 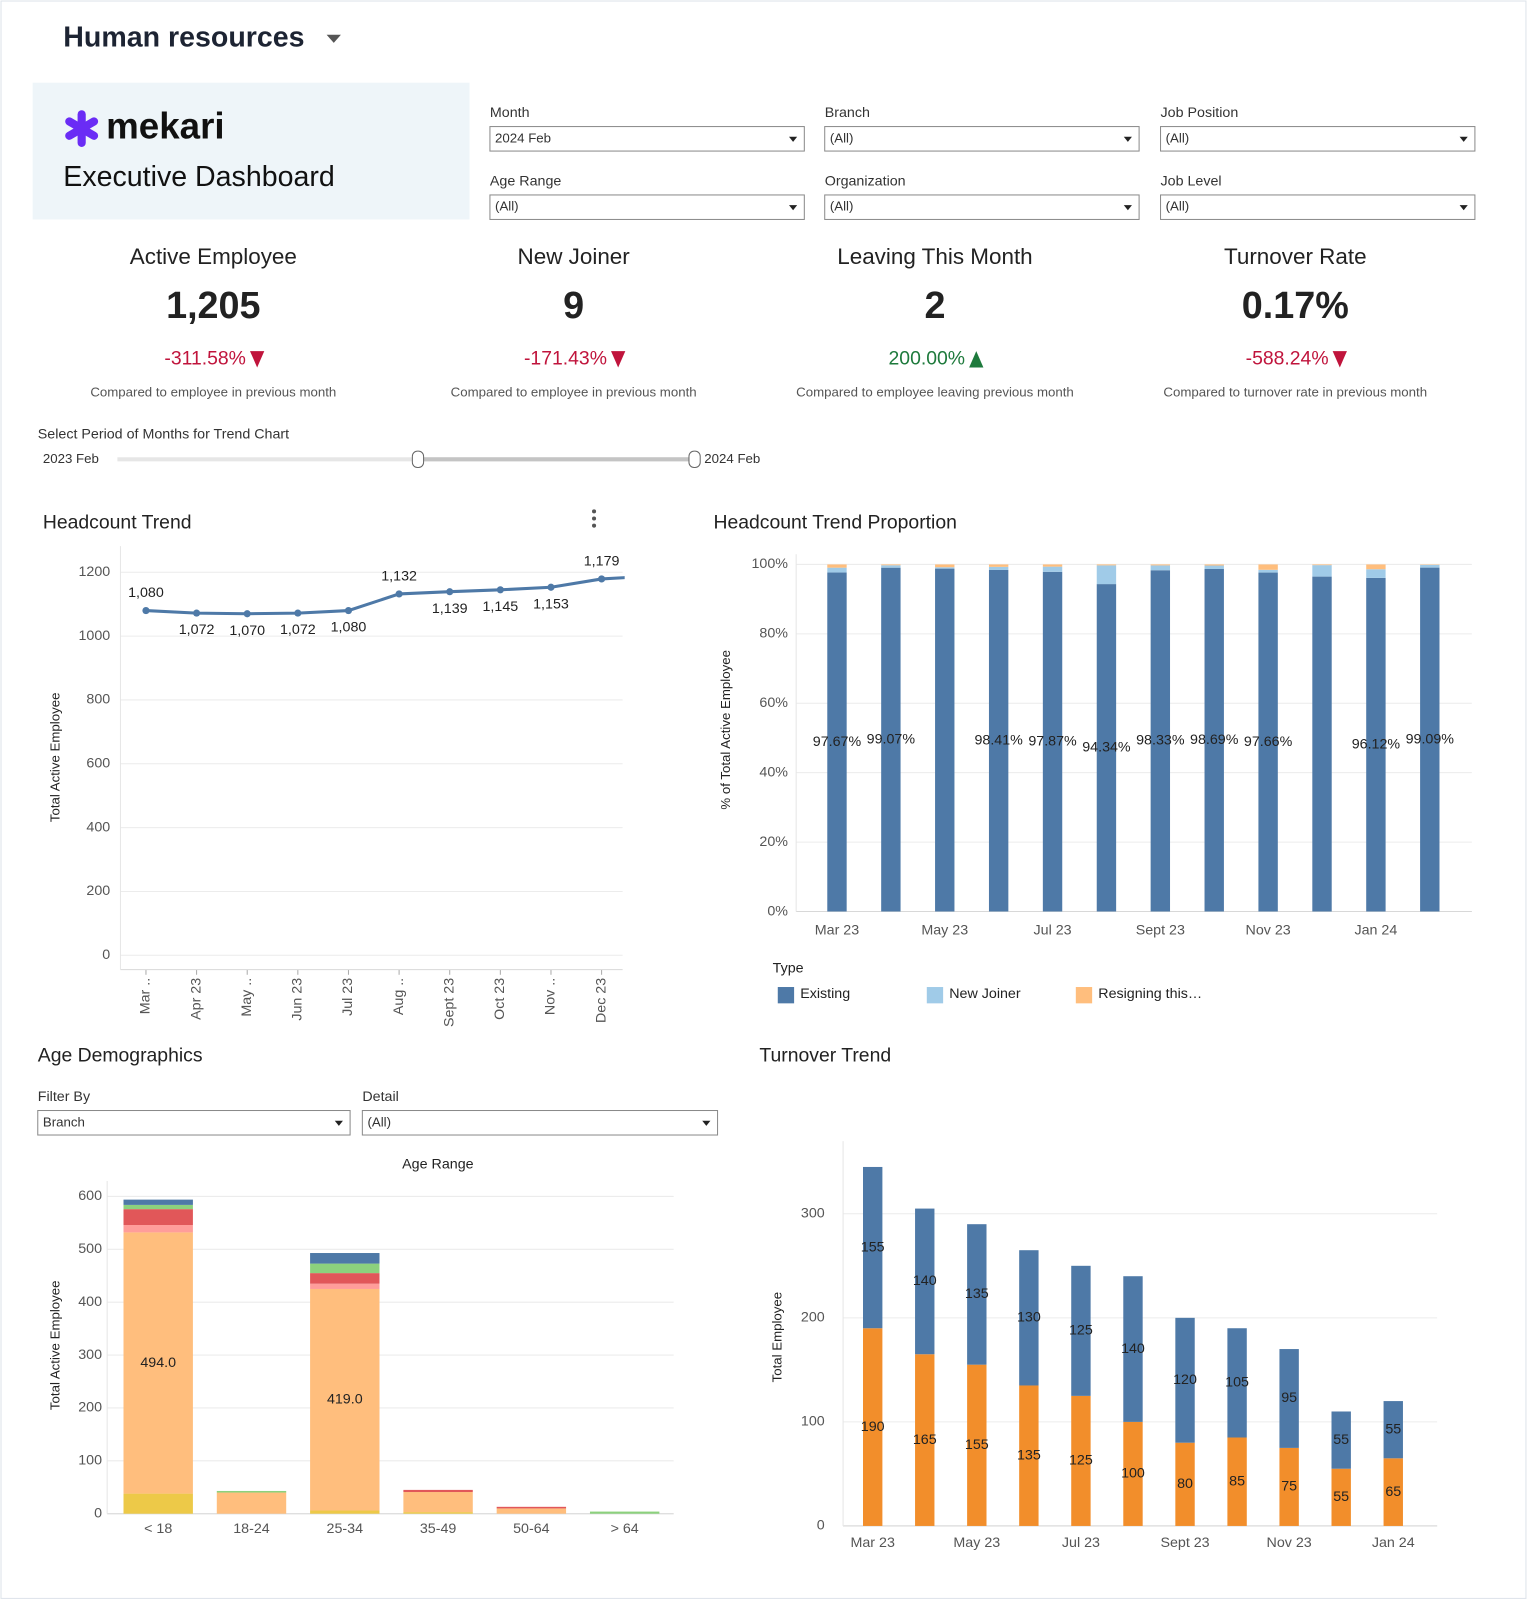 What do you see at coordinates (551, 996) in the screenshot?
I see `x-tick-label: Nov ..` at bounding box center [551, 996].